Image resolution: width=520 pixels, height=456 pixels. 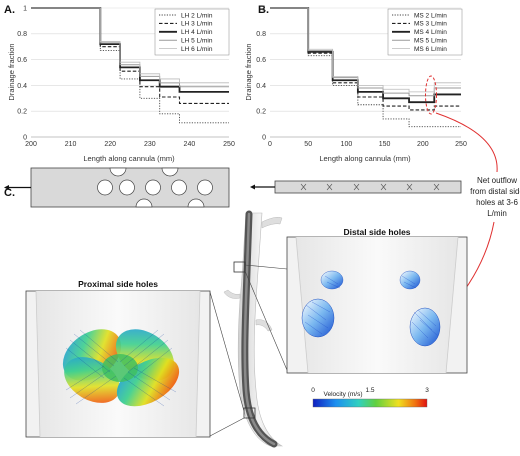 What do you see at coordinates (261, 73) in the screenshot?
I see `chart-b-y-ticks: 0 0.2 0.4 0.6 0.8 1` at bounding box center [261, 73].